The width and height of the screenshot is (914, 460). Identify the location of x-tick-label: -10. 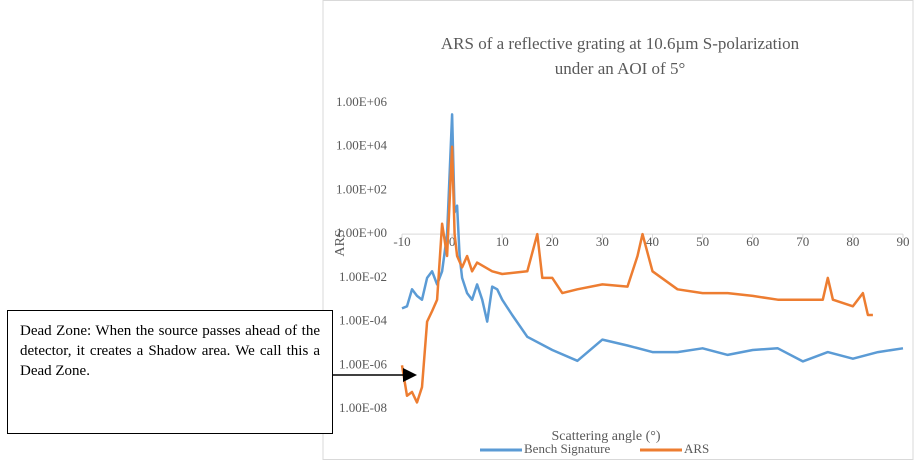
(401, 241).